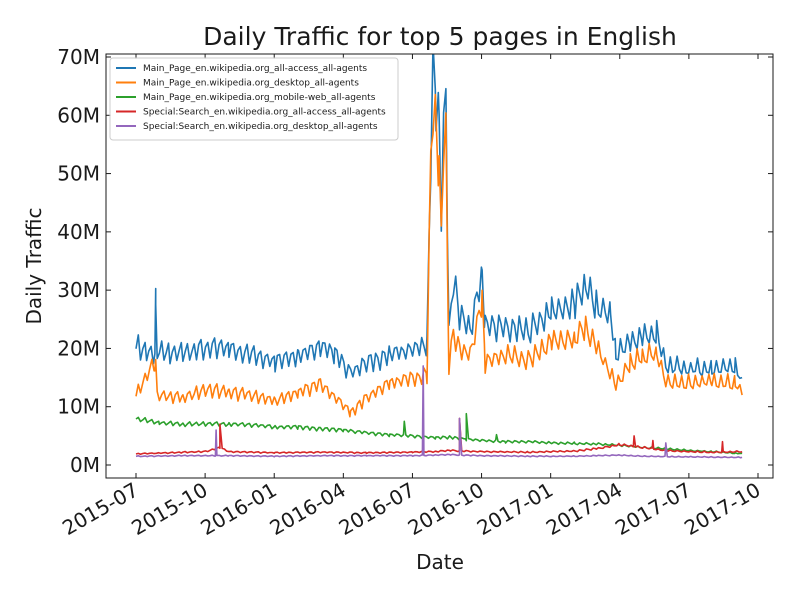 This screenshot has height=600, width=800. Describe the element at coordinates (440, 36) in the screenshot. I see `chart-title: Daily Traffic for top 5 pages in English` at that location.